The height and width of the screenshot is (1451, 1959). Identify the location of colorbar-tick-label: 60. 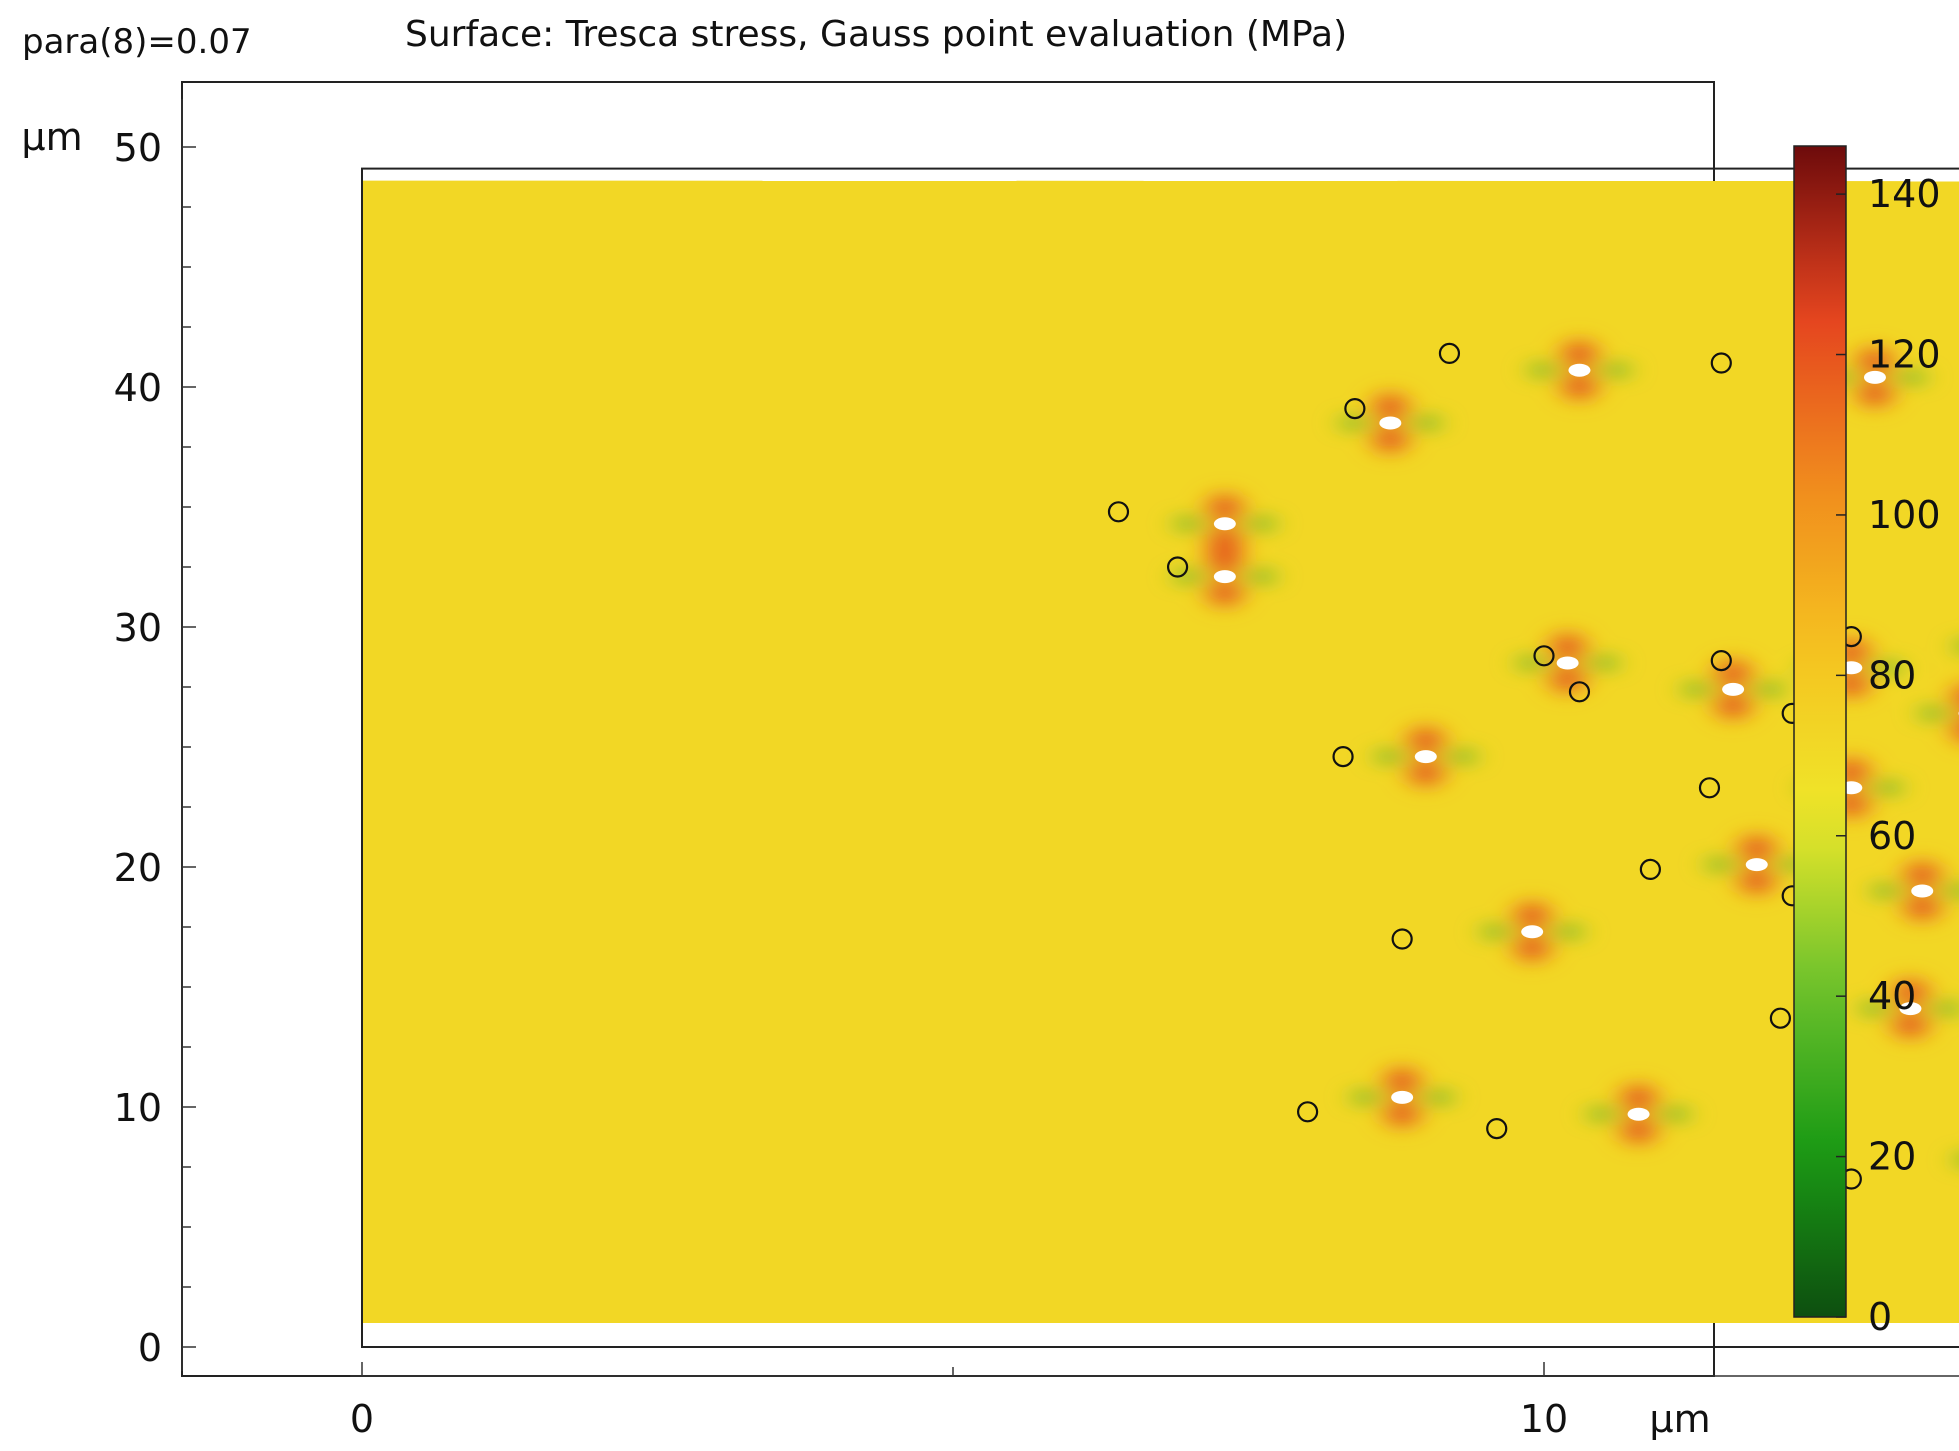
(1892, 836).